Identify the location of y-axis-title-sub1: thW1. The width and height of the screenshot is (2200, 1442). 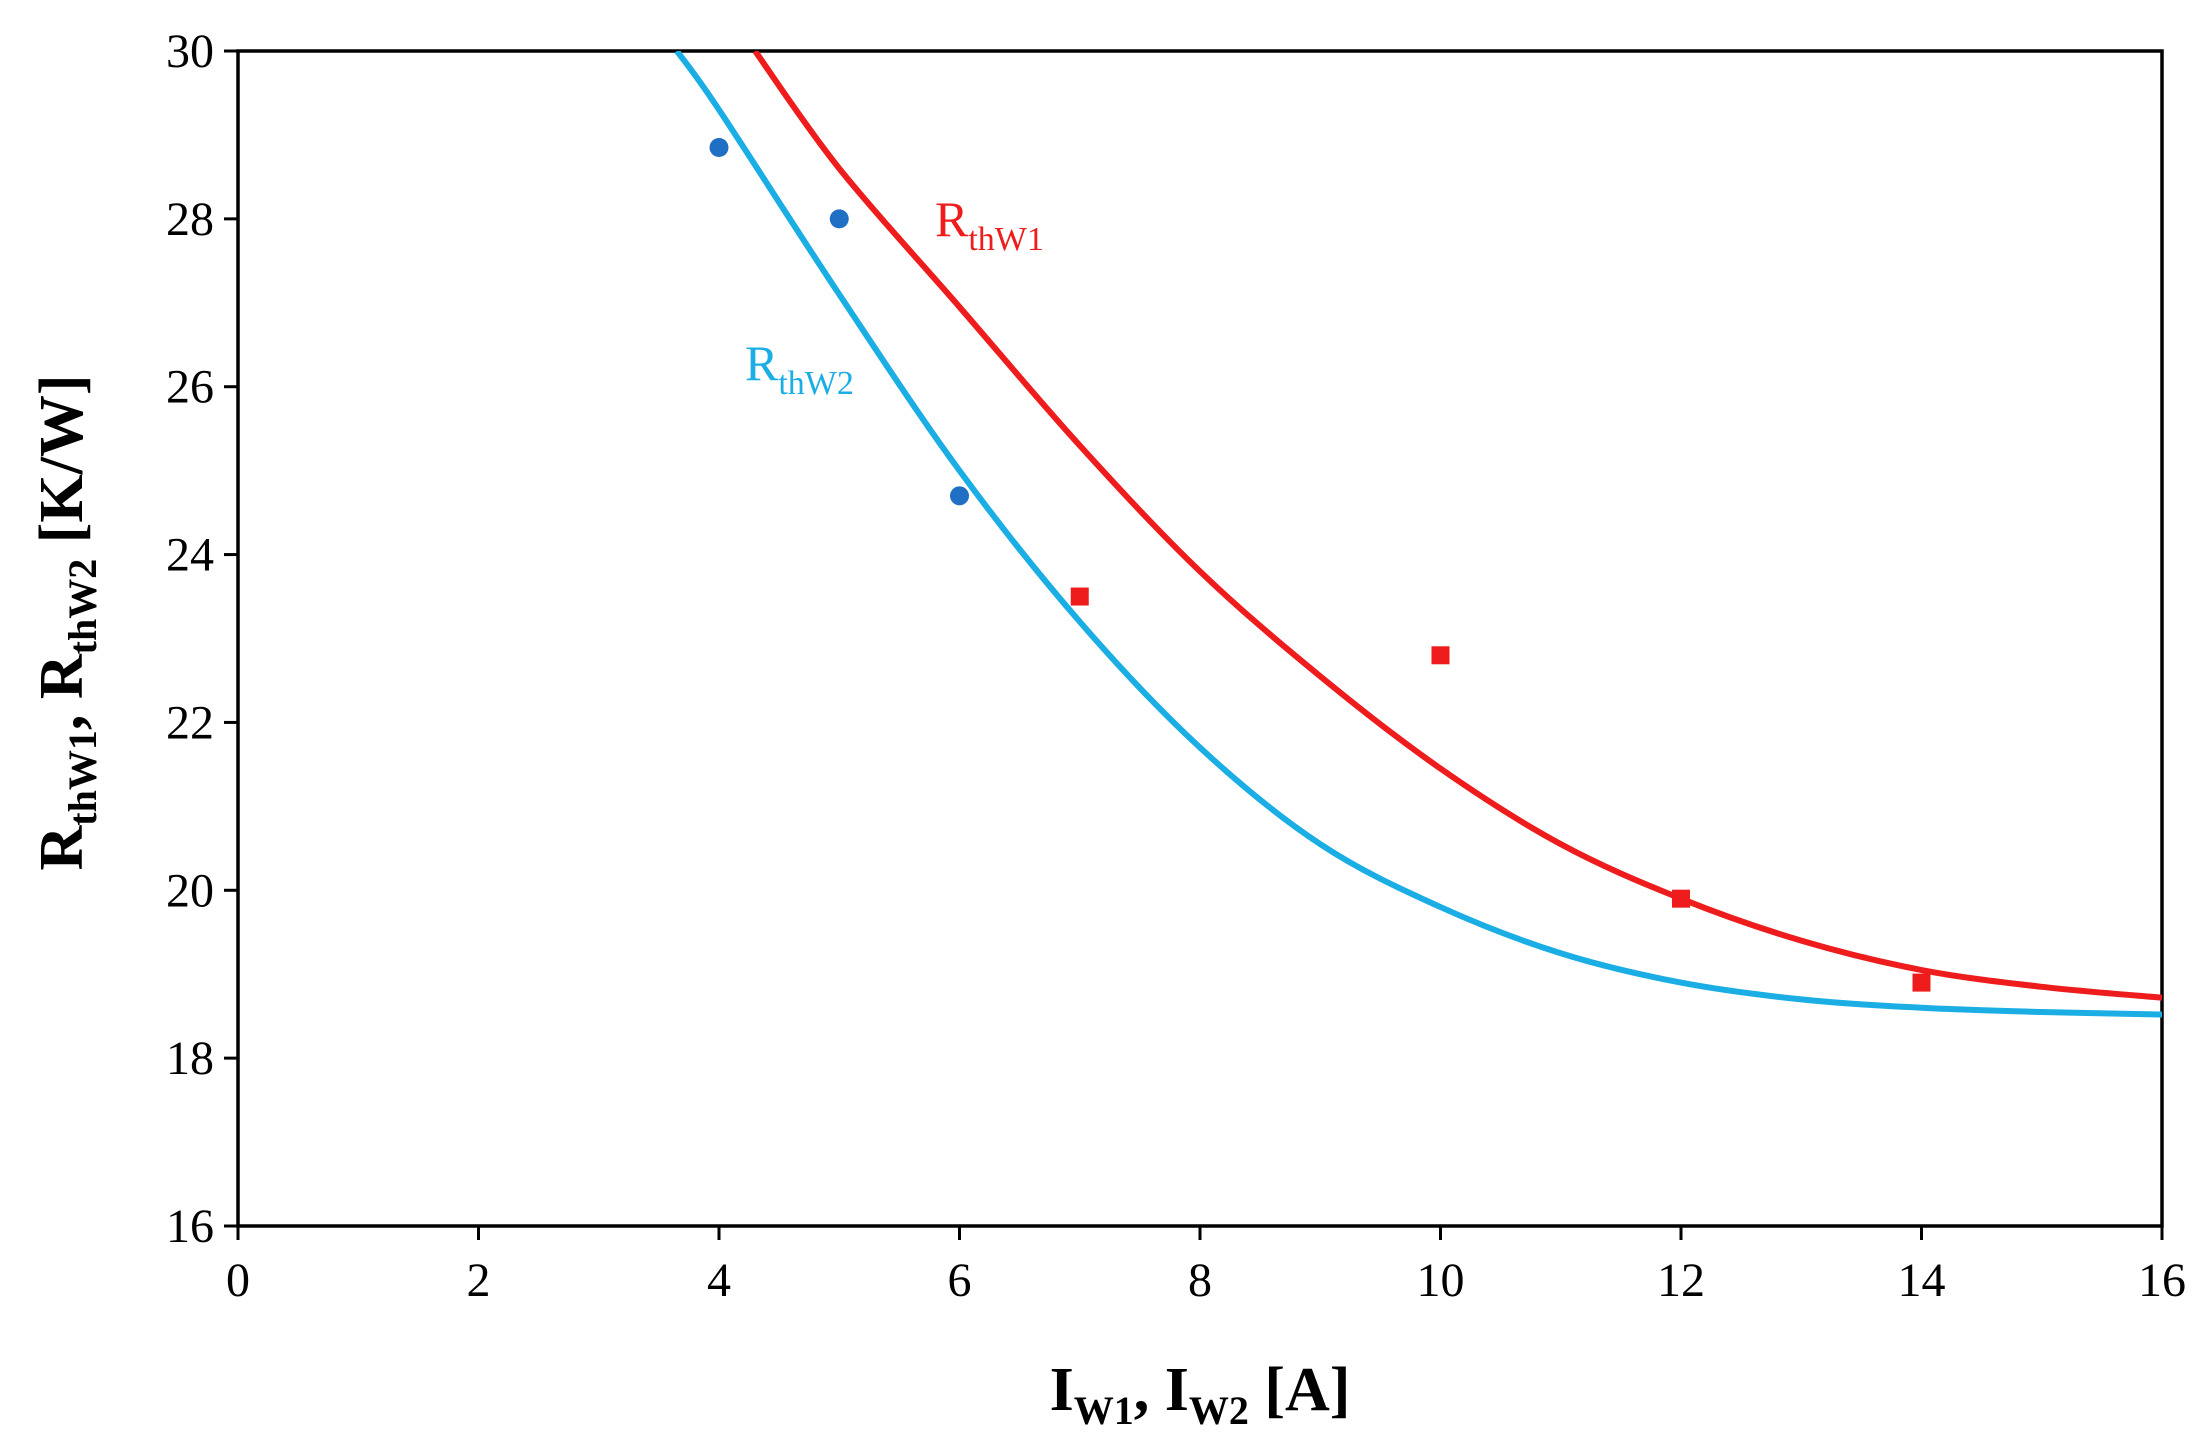
(82, 778).